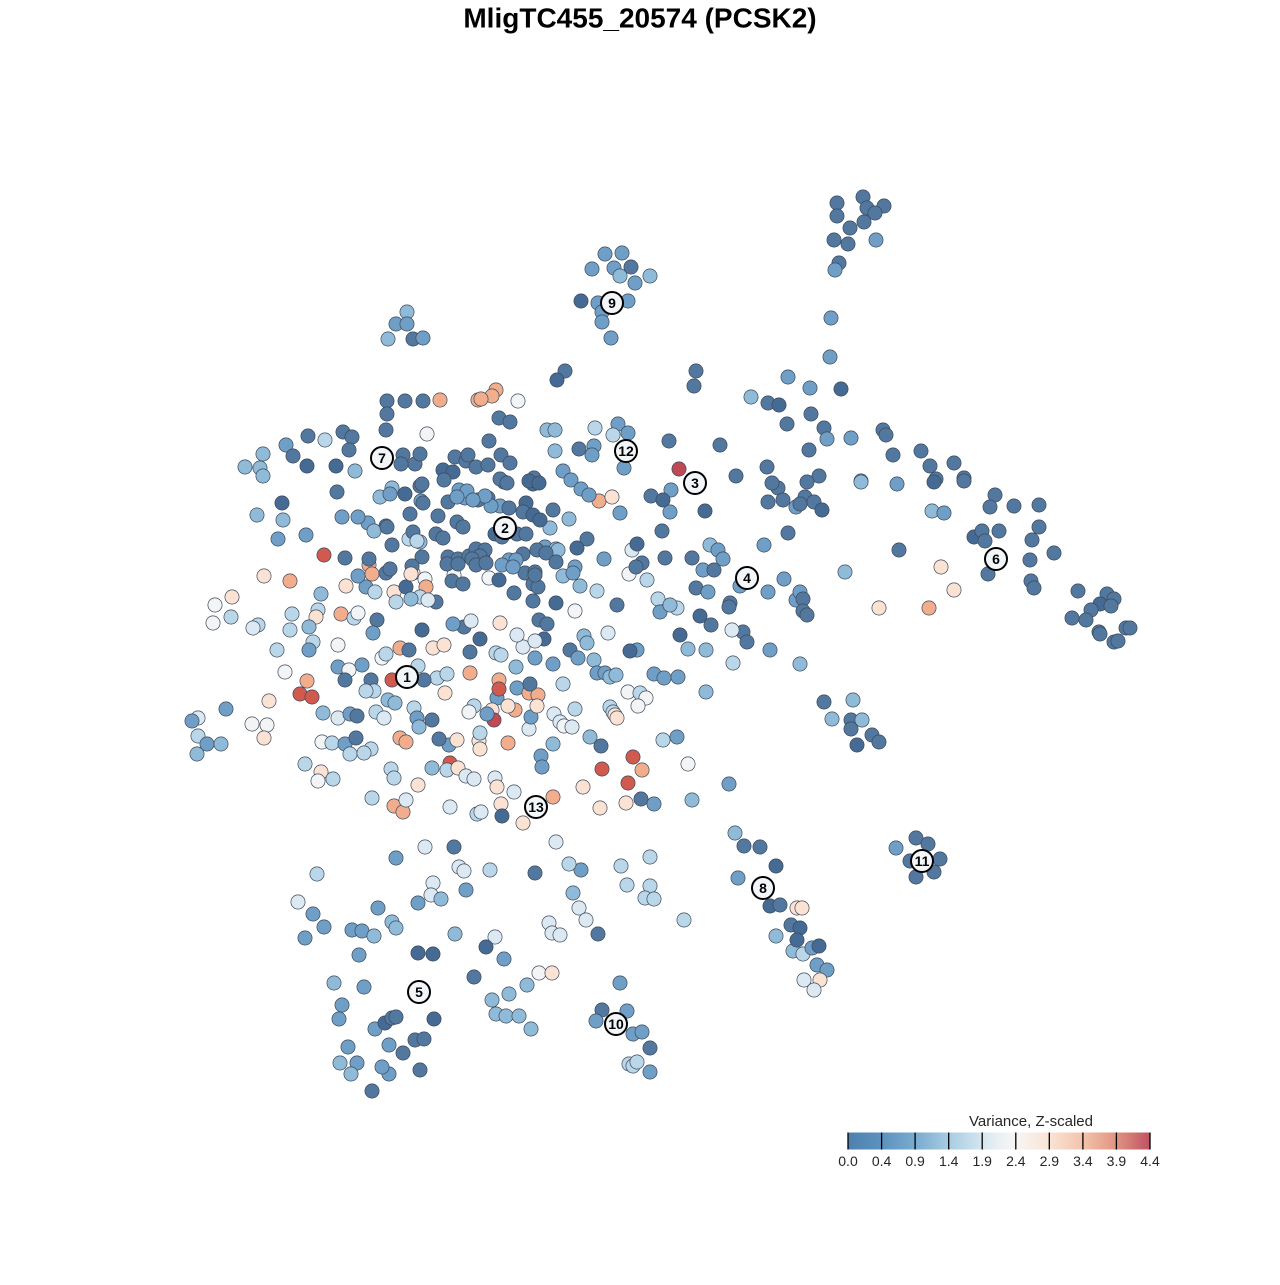 This screenshot has height=1285, width=1280. Describe the element at coordinates (407, 677) in the screenshot. I see `svg-text: 1` at that location.